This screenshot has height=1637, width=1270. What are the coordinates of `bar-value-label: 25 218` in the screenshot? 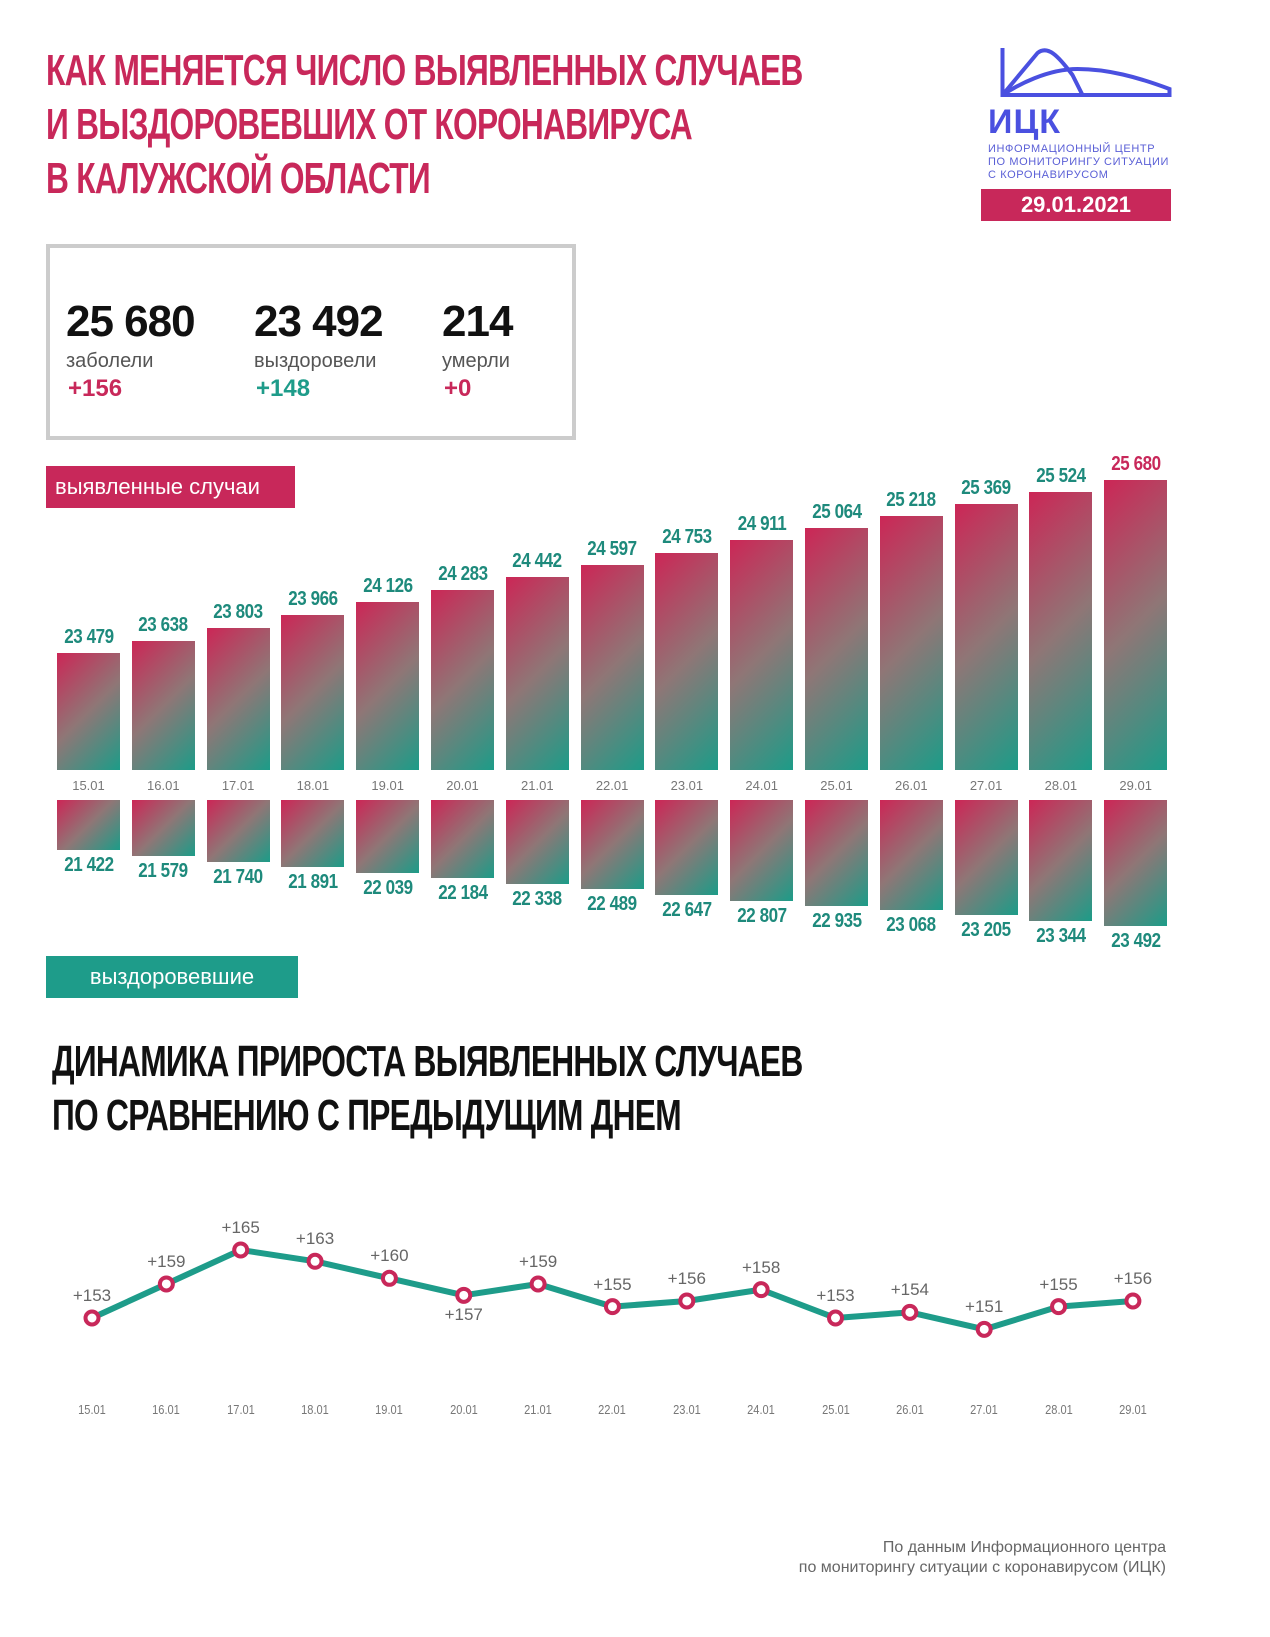 It's located at (911, 500).